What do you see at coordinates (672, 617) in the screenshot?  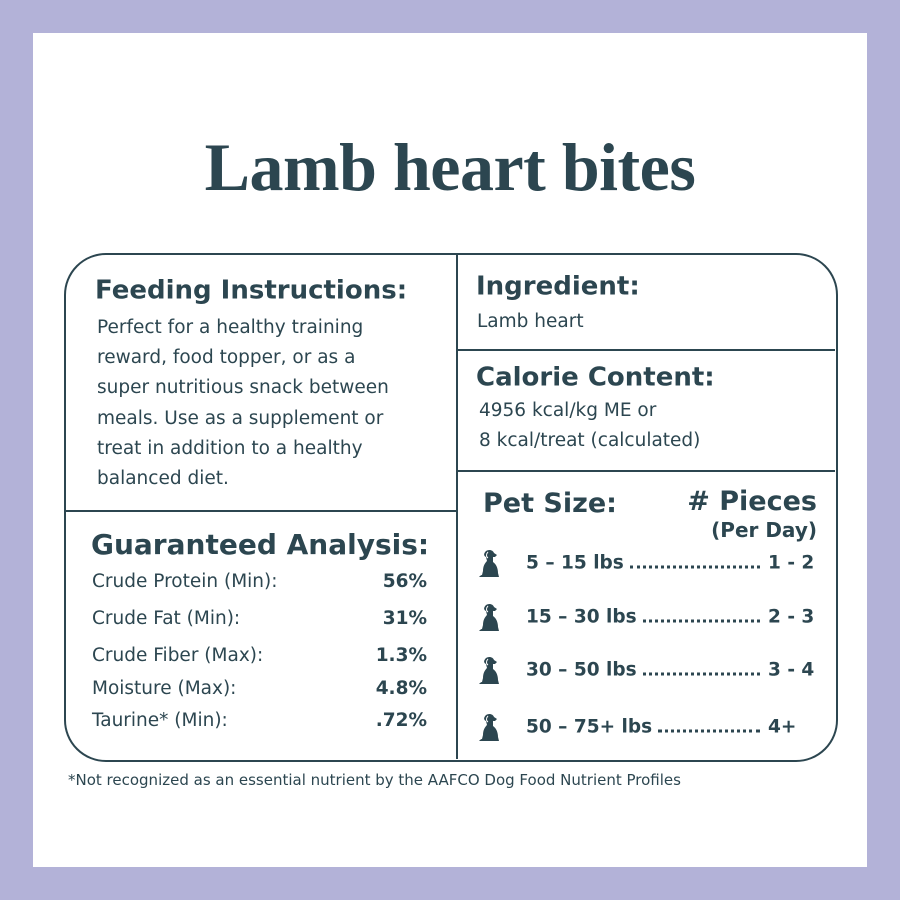 I see `feeding-row: 15 – 30 lbs 2 - 3` at bounding box center [672, 617].